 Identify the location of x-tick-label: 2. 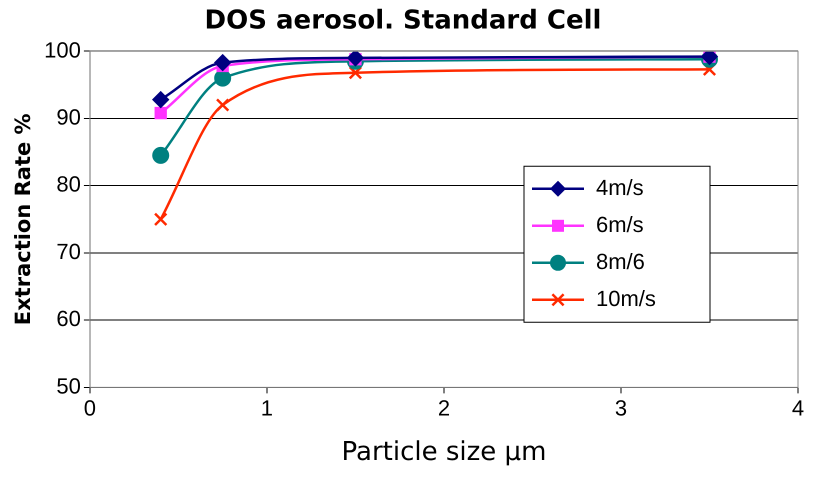
(444, 408).